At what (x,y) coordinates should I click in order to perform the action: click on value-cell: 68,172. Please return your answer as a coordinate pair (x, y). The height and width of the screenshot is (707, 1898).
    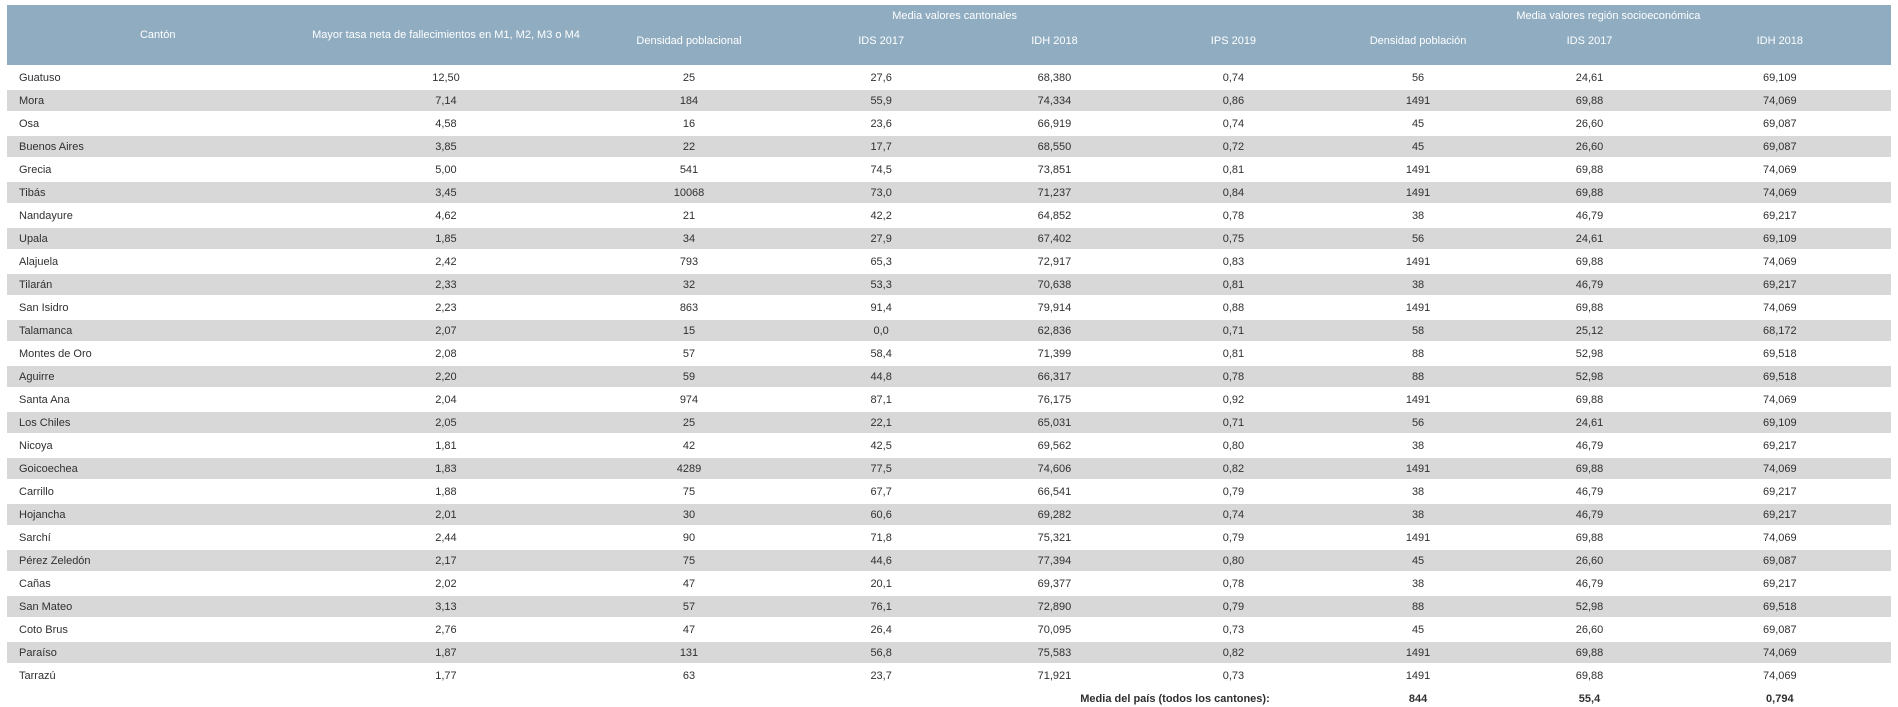
    Looking at the image, I should click on (1779, 330).